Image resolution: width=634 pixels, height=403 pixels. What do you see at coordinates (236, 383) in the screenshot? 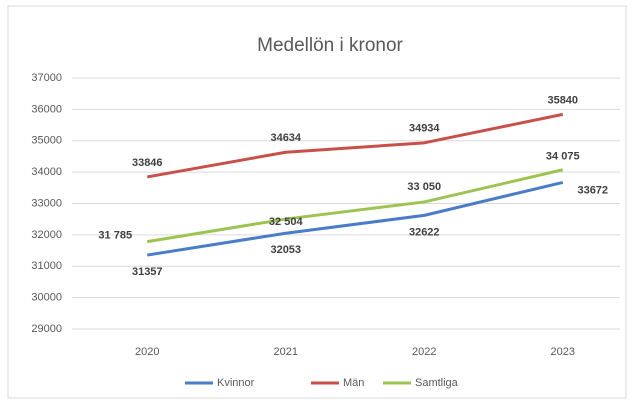
I see `legend-label: Kvinnor` at bounding box center [236, 383].